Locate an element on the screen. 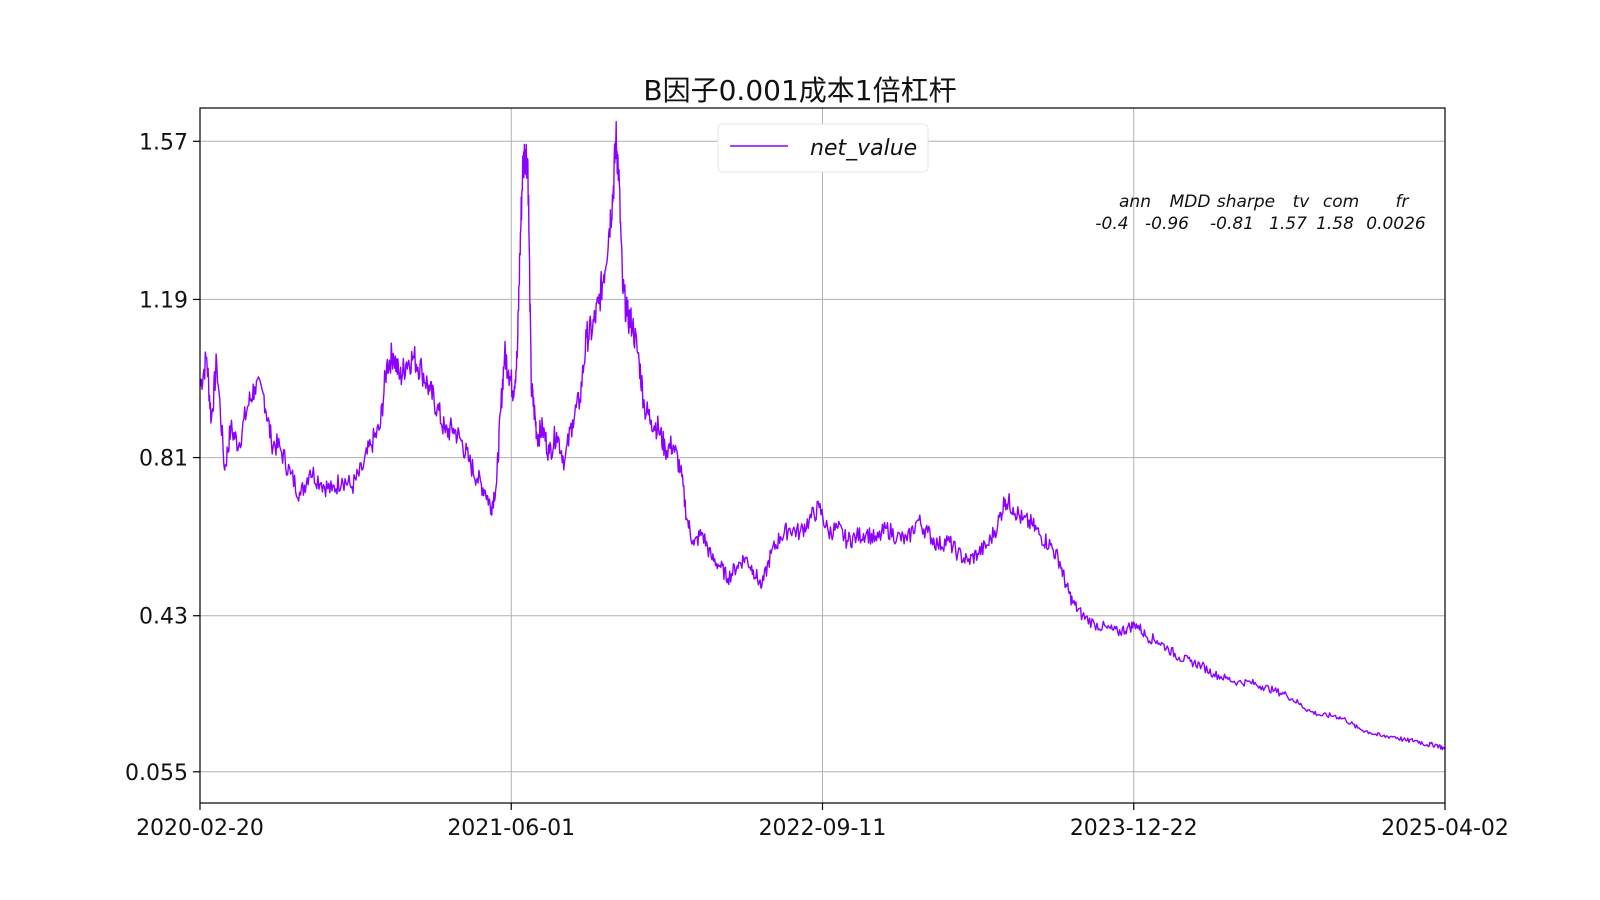  x-tick-label: 2020-02-20 is located at coordinates (200, 828).